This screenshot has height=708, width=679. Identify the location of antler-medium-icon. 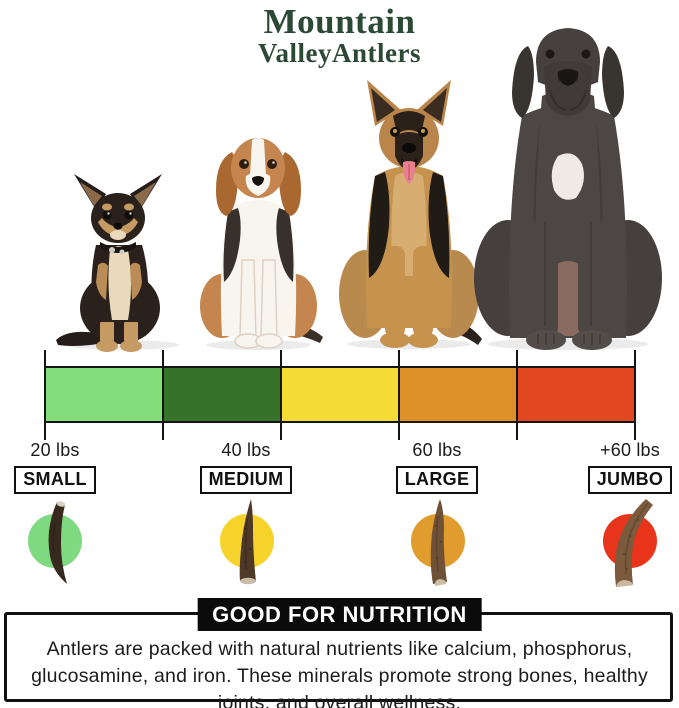
(247, 542).